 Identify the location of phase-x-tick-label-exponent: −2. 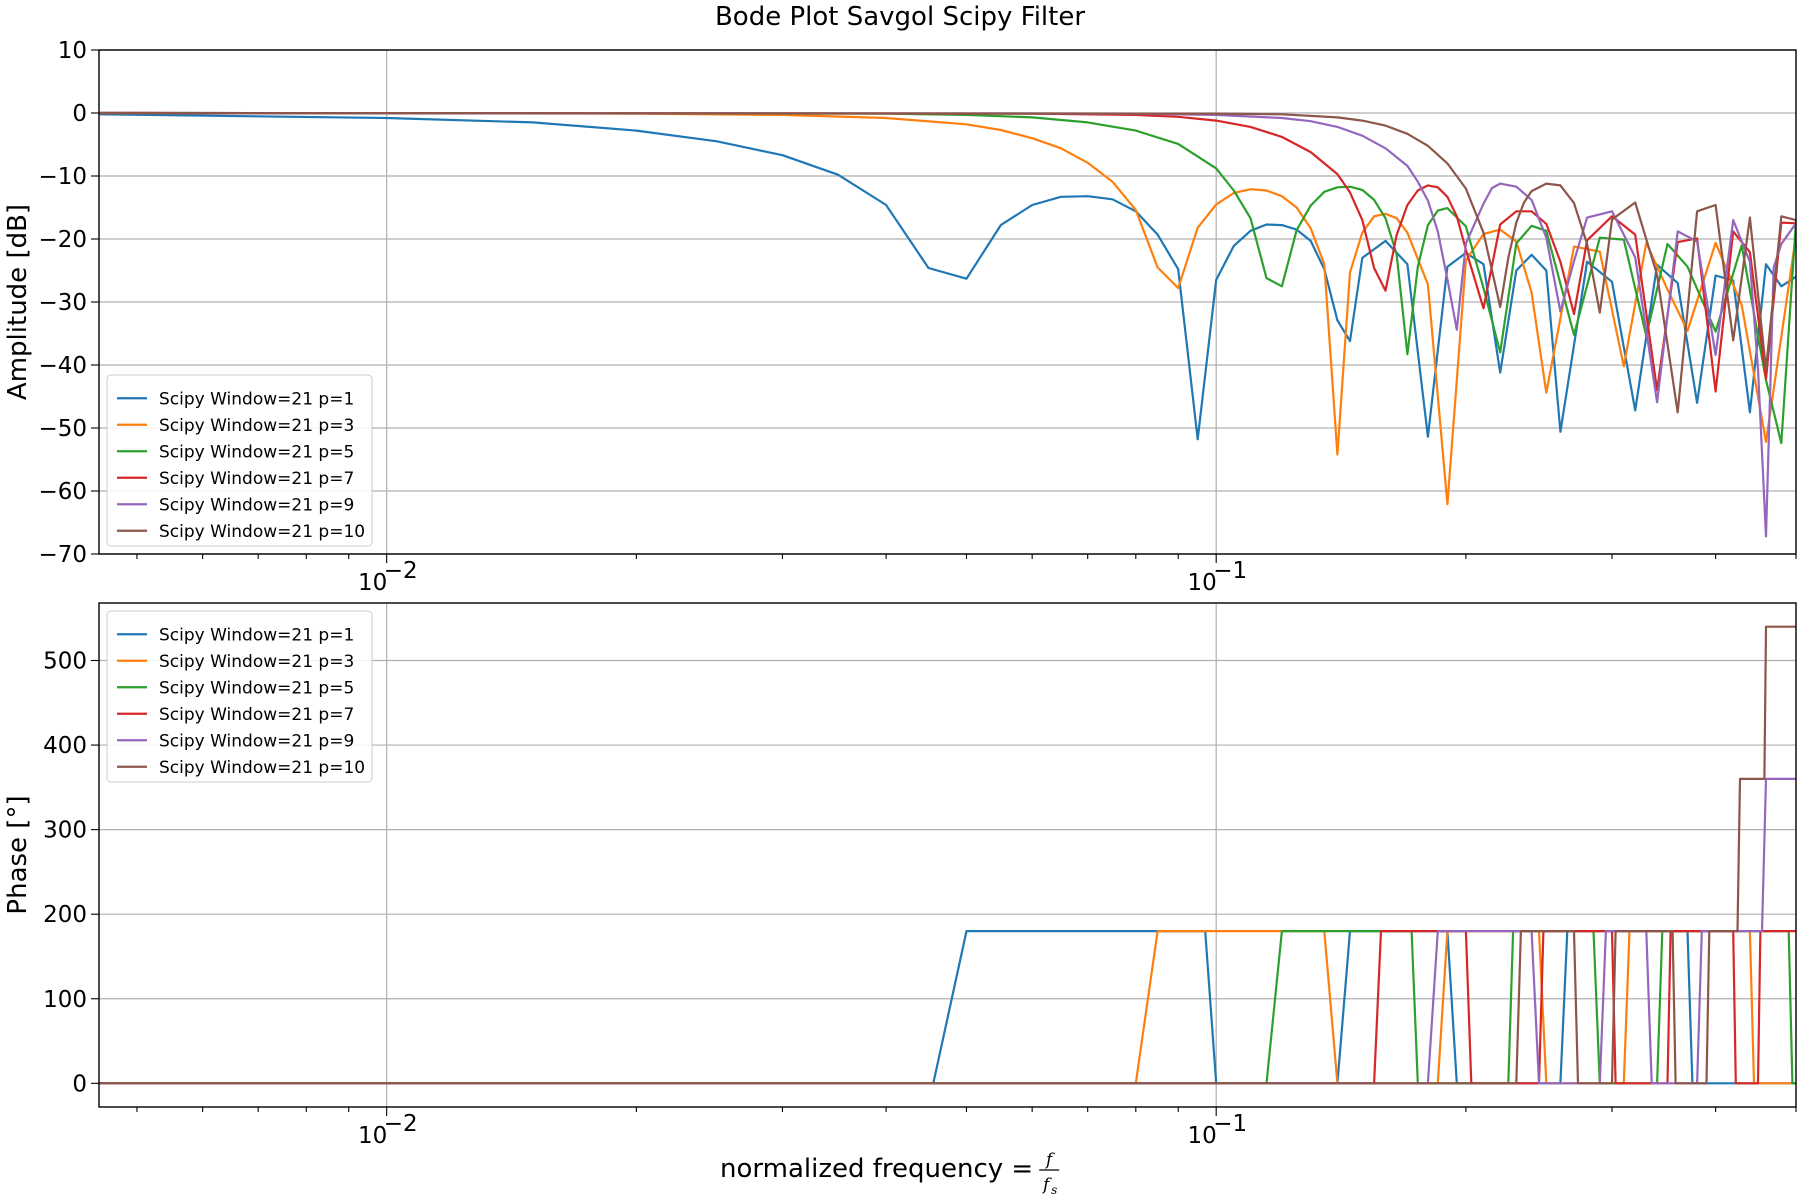
(401, 1124).